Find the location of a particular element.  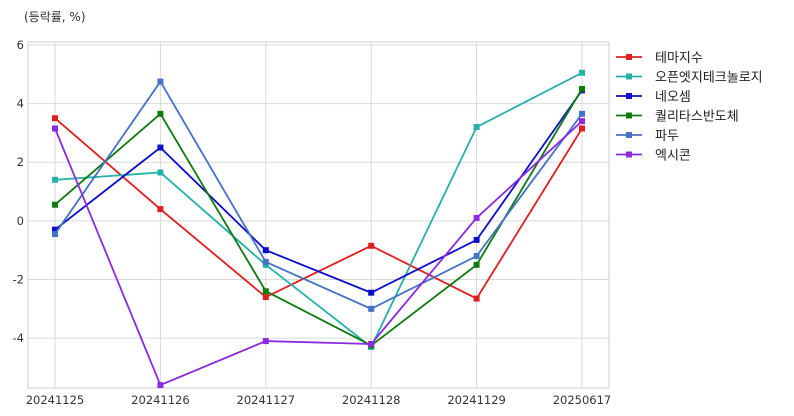

legend-label: 파두 is located at coordinates (667, 136).